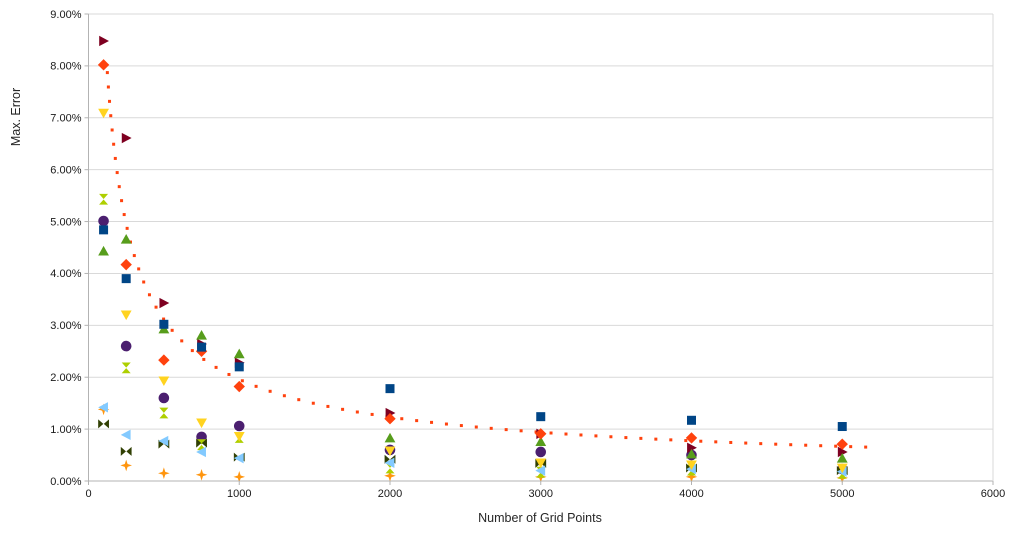 The width and height of the screenshot is (1024, 541). What do you see at coordinates (842, 494) in the screenshot?
I see `x-tick-label: 5000` at bounding box center [842, 494].